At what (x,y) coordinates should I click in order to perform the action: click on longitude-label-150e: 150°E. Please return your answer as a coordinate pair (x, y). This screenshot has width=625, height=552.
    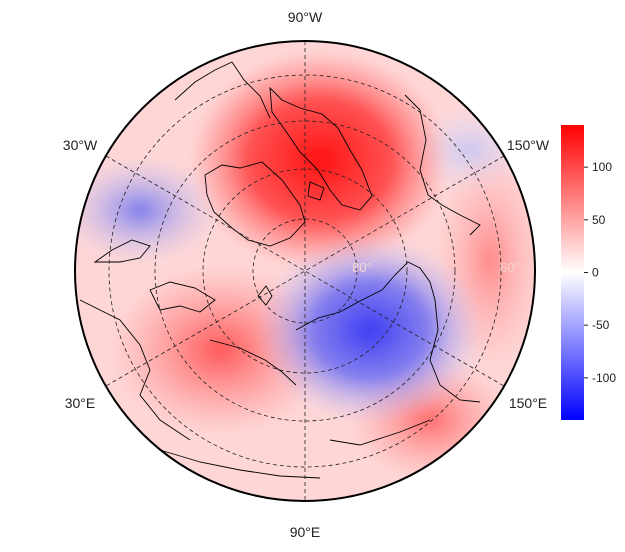
    Looking at the image, I should click on (528, 403).